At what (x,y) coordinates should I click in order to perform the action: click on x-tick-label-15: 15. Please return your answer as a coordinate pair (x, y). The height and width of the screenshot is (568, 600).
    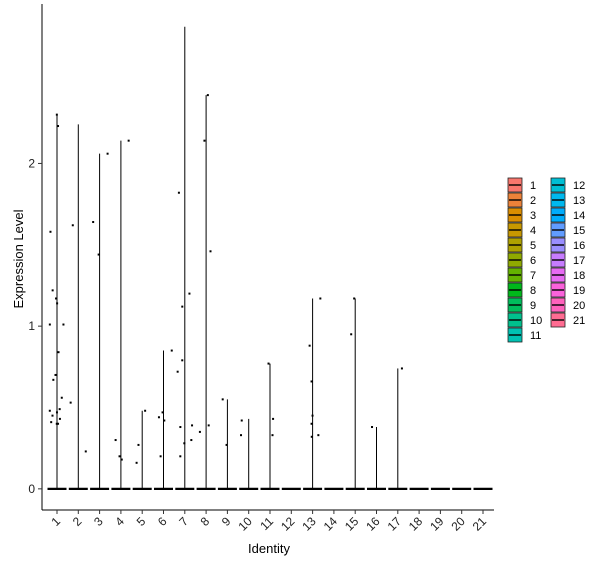
    Looking at the image, I should click on (352, 524).